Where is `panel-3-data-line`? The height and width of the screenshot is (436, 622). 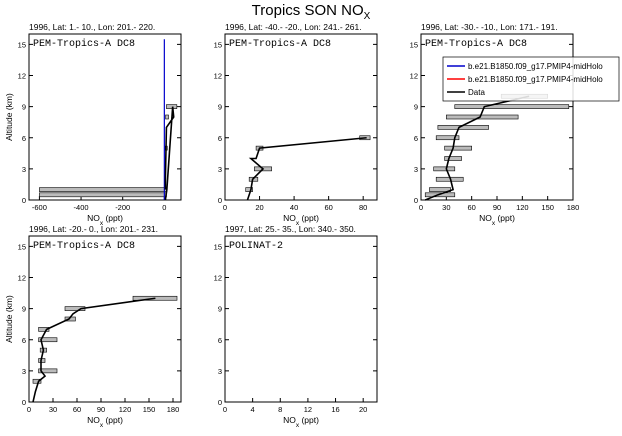 panel-3-data-line is located at coordinates (477, 148).